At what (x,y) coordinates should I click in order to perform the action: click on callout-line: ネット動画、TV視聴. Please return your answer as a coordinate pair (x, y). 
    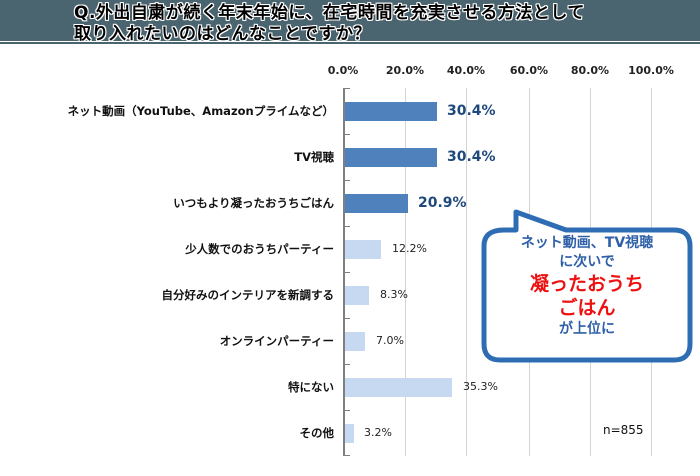
    Looking at the image, I should click on (587, 243).